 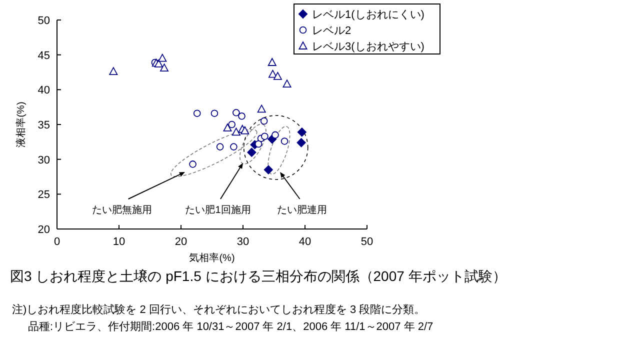 I want to click on y-tick-label: 50, so click(x=44, y=21).